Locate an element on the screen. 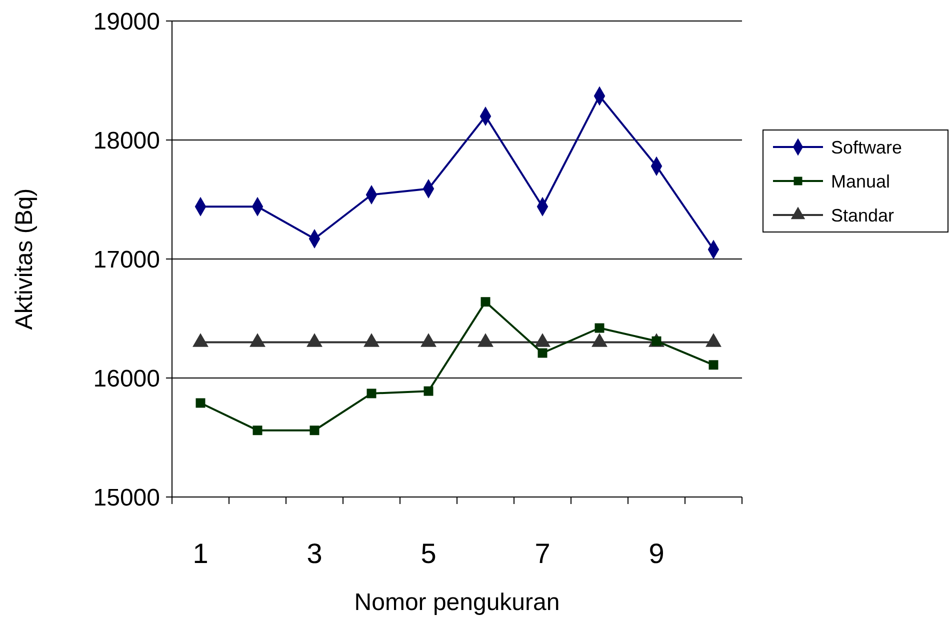  y-tick-label: 17000 is located at coordinates (126, 260).